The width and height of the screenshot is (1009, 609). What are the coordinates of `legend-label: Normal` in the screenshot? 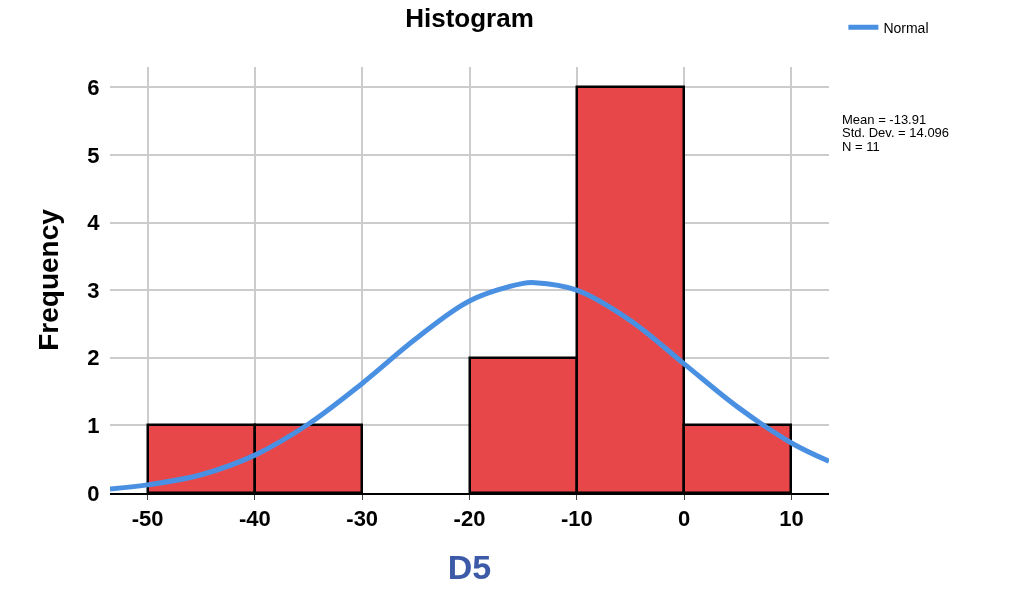 It's located at (906, 27).